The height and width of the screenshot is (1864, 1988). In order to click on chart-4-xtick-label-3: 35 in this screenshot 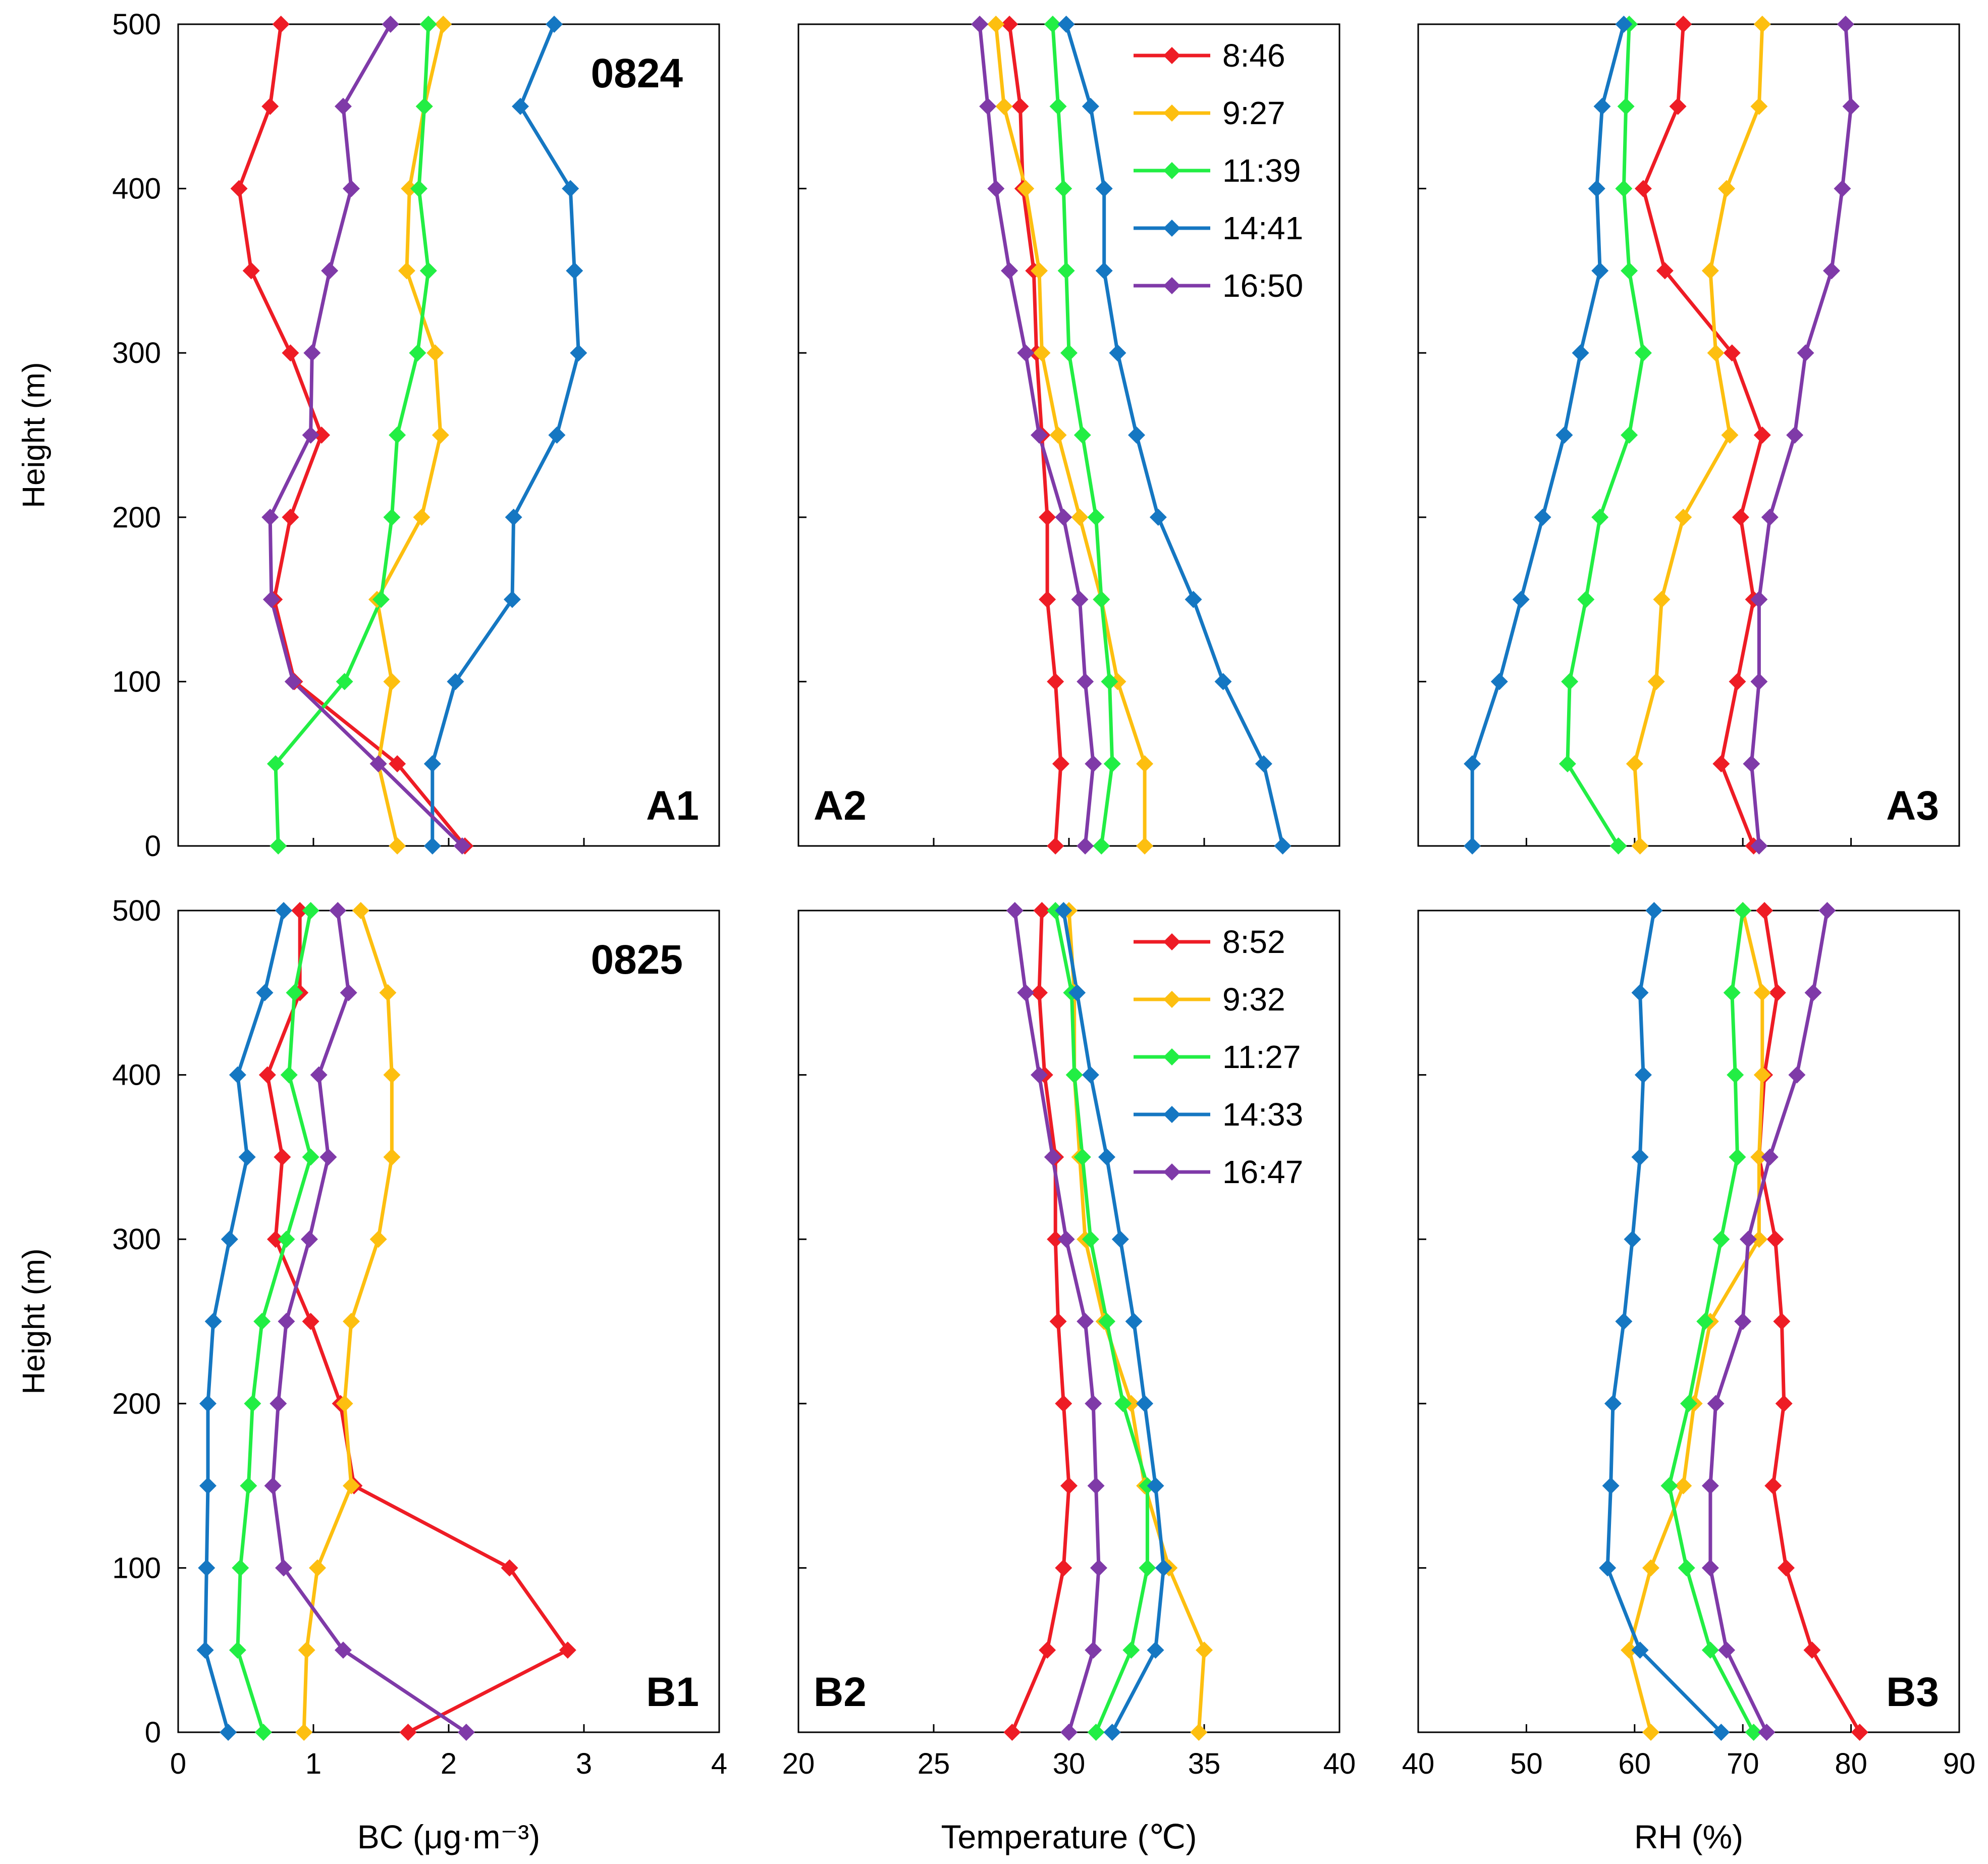, I will do `click(1205, 1764)`.